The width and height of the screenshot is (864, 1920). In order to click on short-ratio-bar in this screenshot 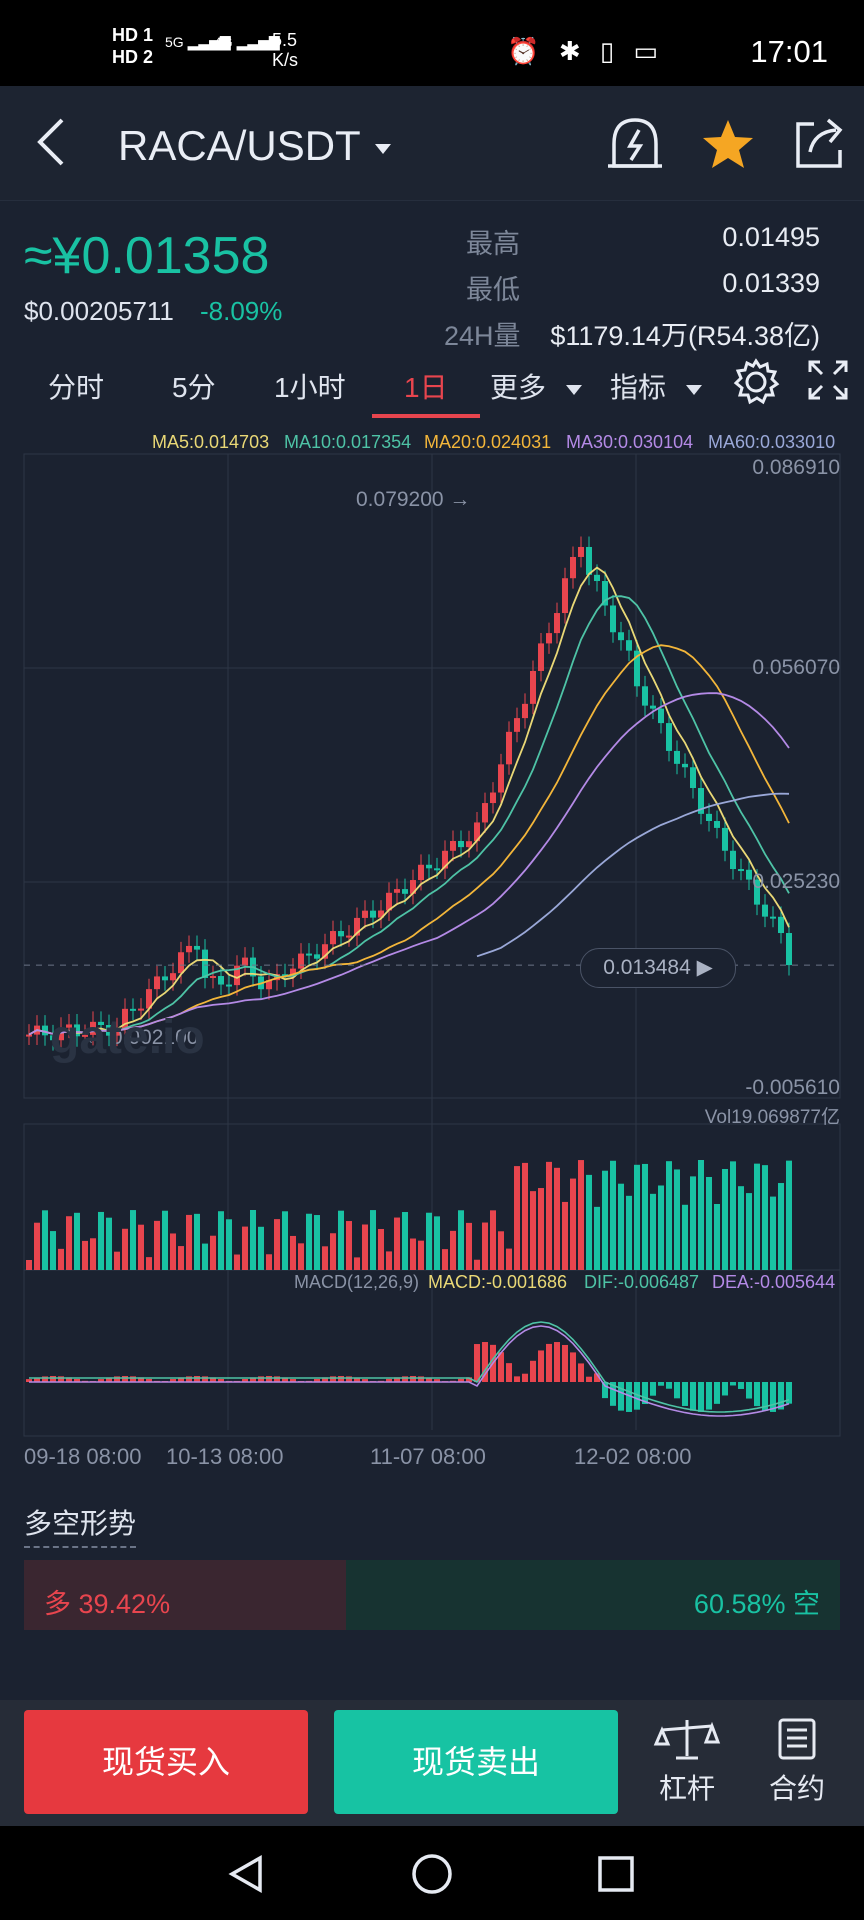, I will do `click(593, 1595)`.